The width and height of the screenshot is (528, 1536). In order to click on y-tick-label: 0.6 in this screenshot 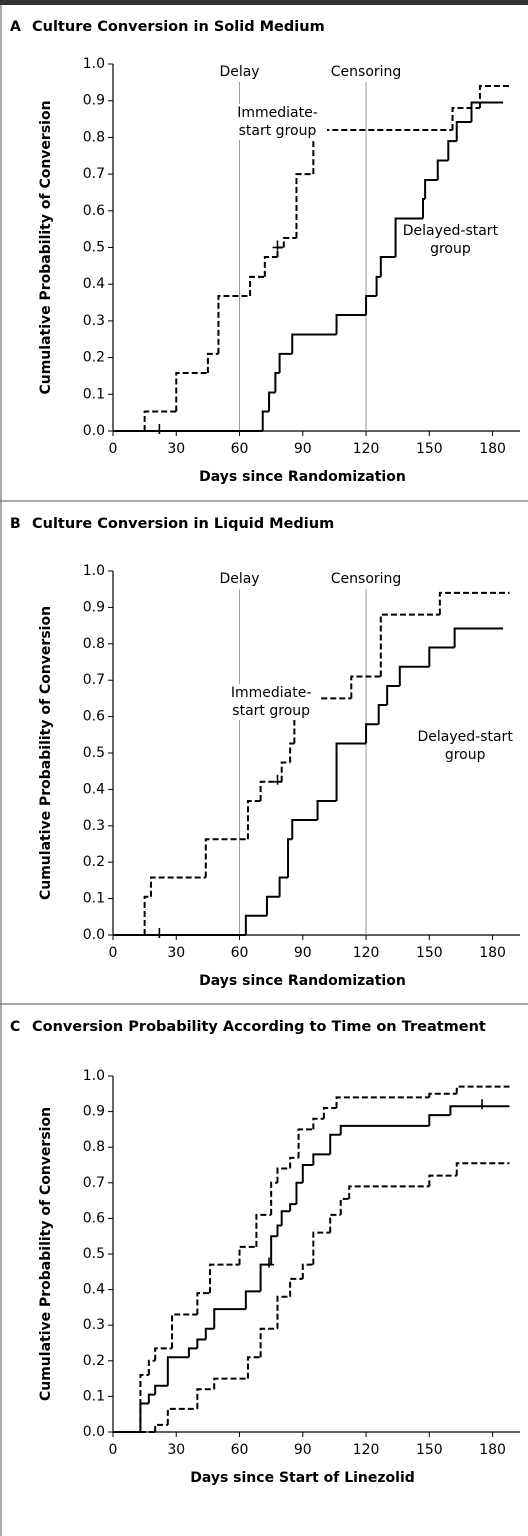, I will do `click(94, 211)`.